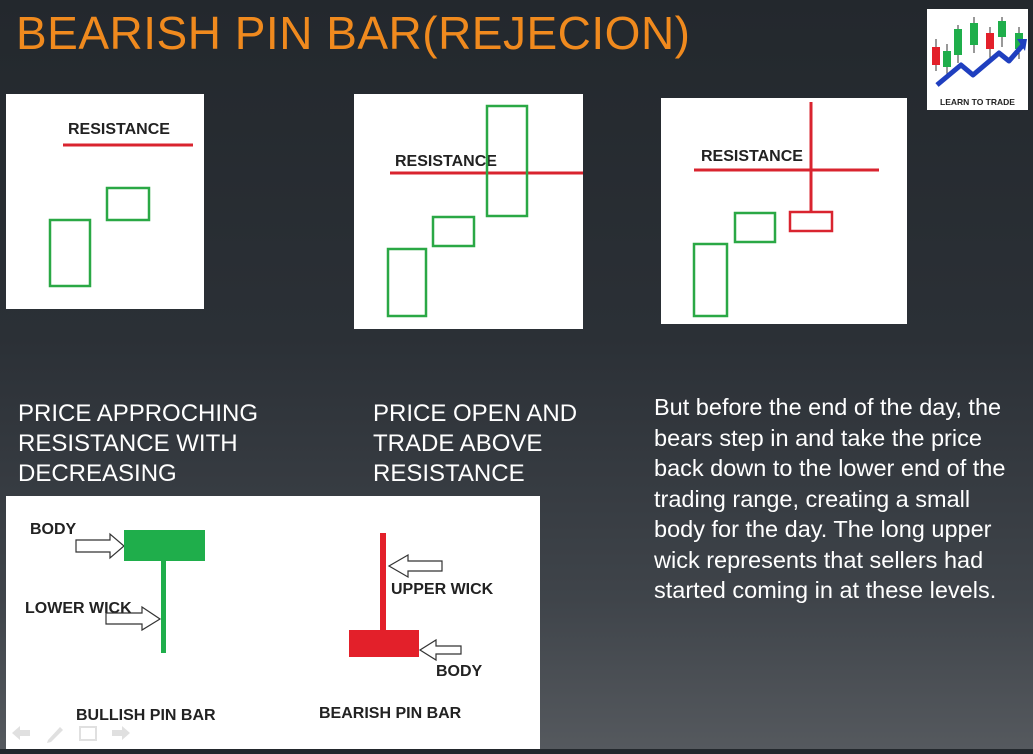  What do you see at coordinates (979, 52) in the screenshot?
I see `candlestick-logo-icon` at bounding box center [979, 52].